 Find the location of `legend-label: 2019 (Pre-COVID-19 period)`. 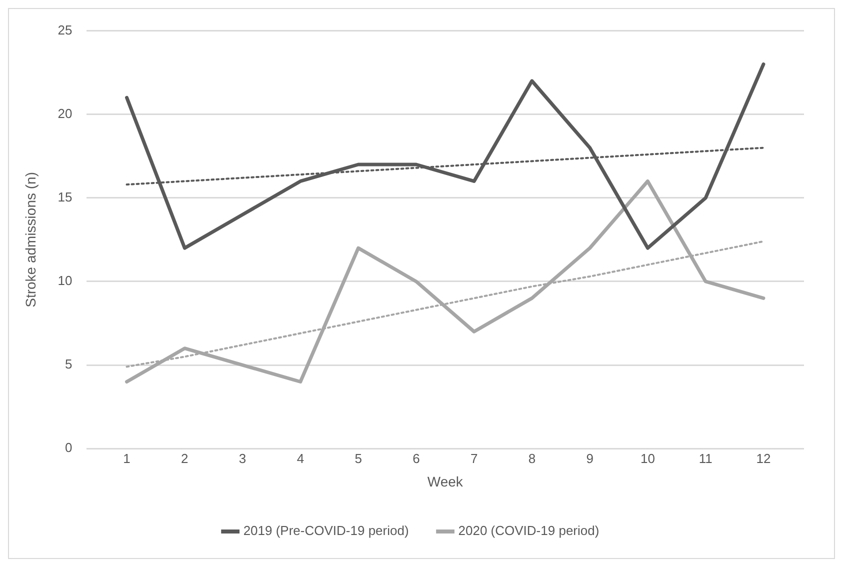

legend-label: 2019 (Pre-COVID-19 period) is located at coordinates (326, 530).